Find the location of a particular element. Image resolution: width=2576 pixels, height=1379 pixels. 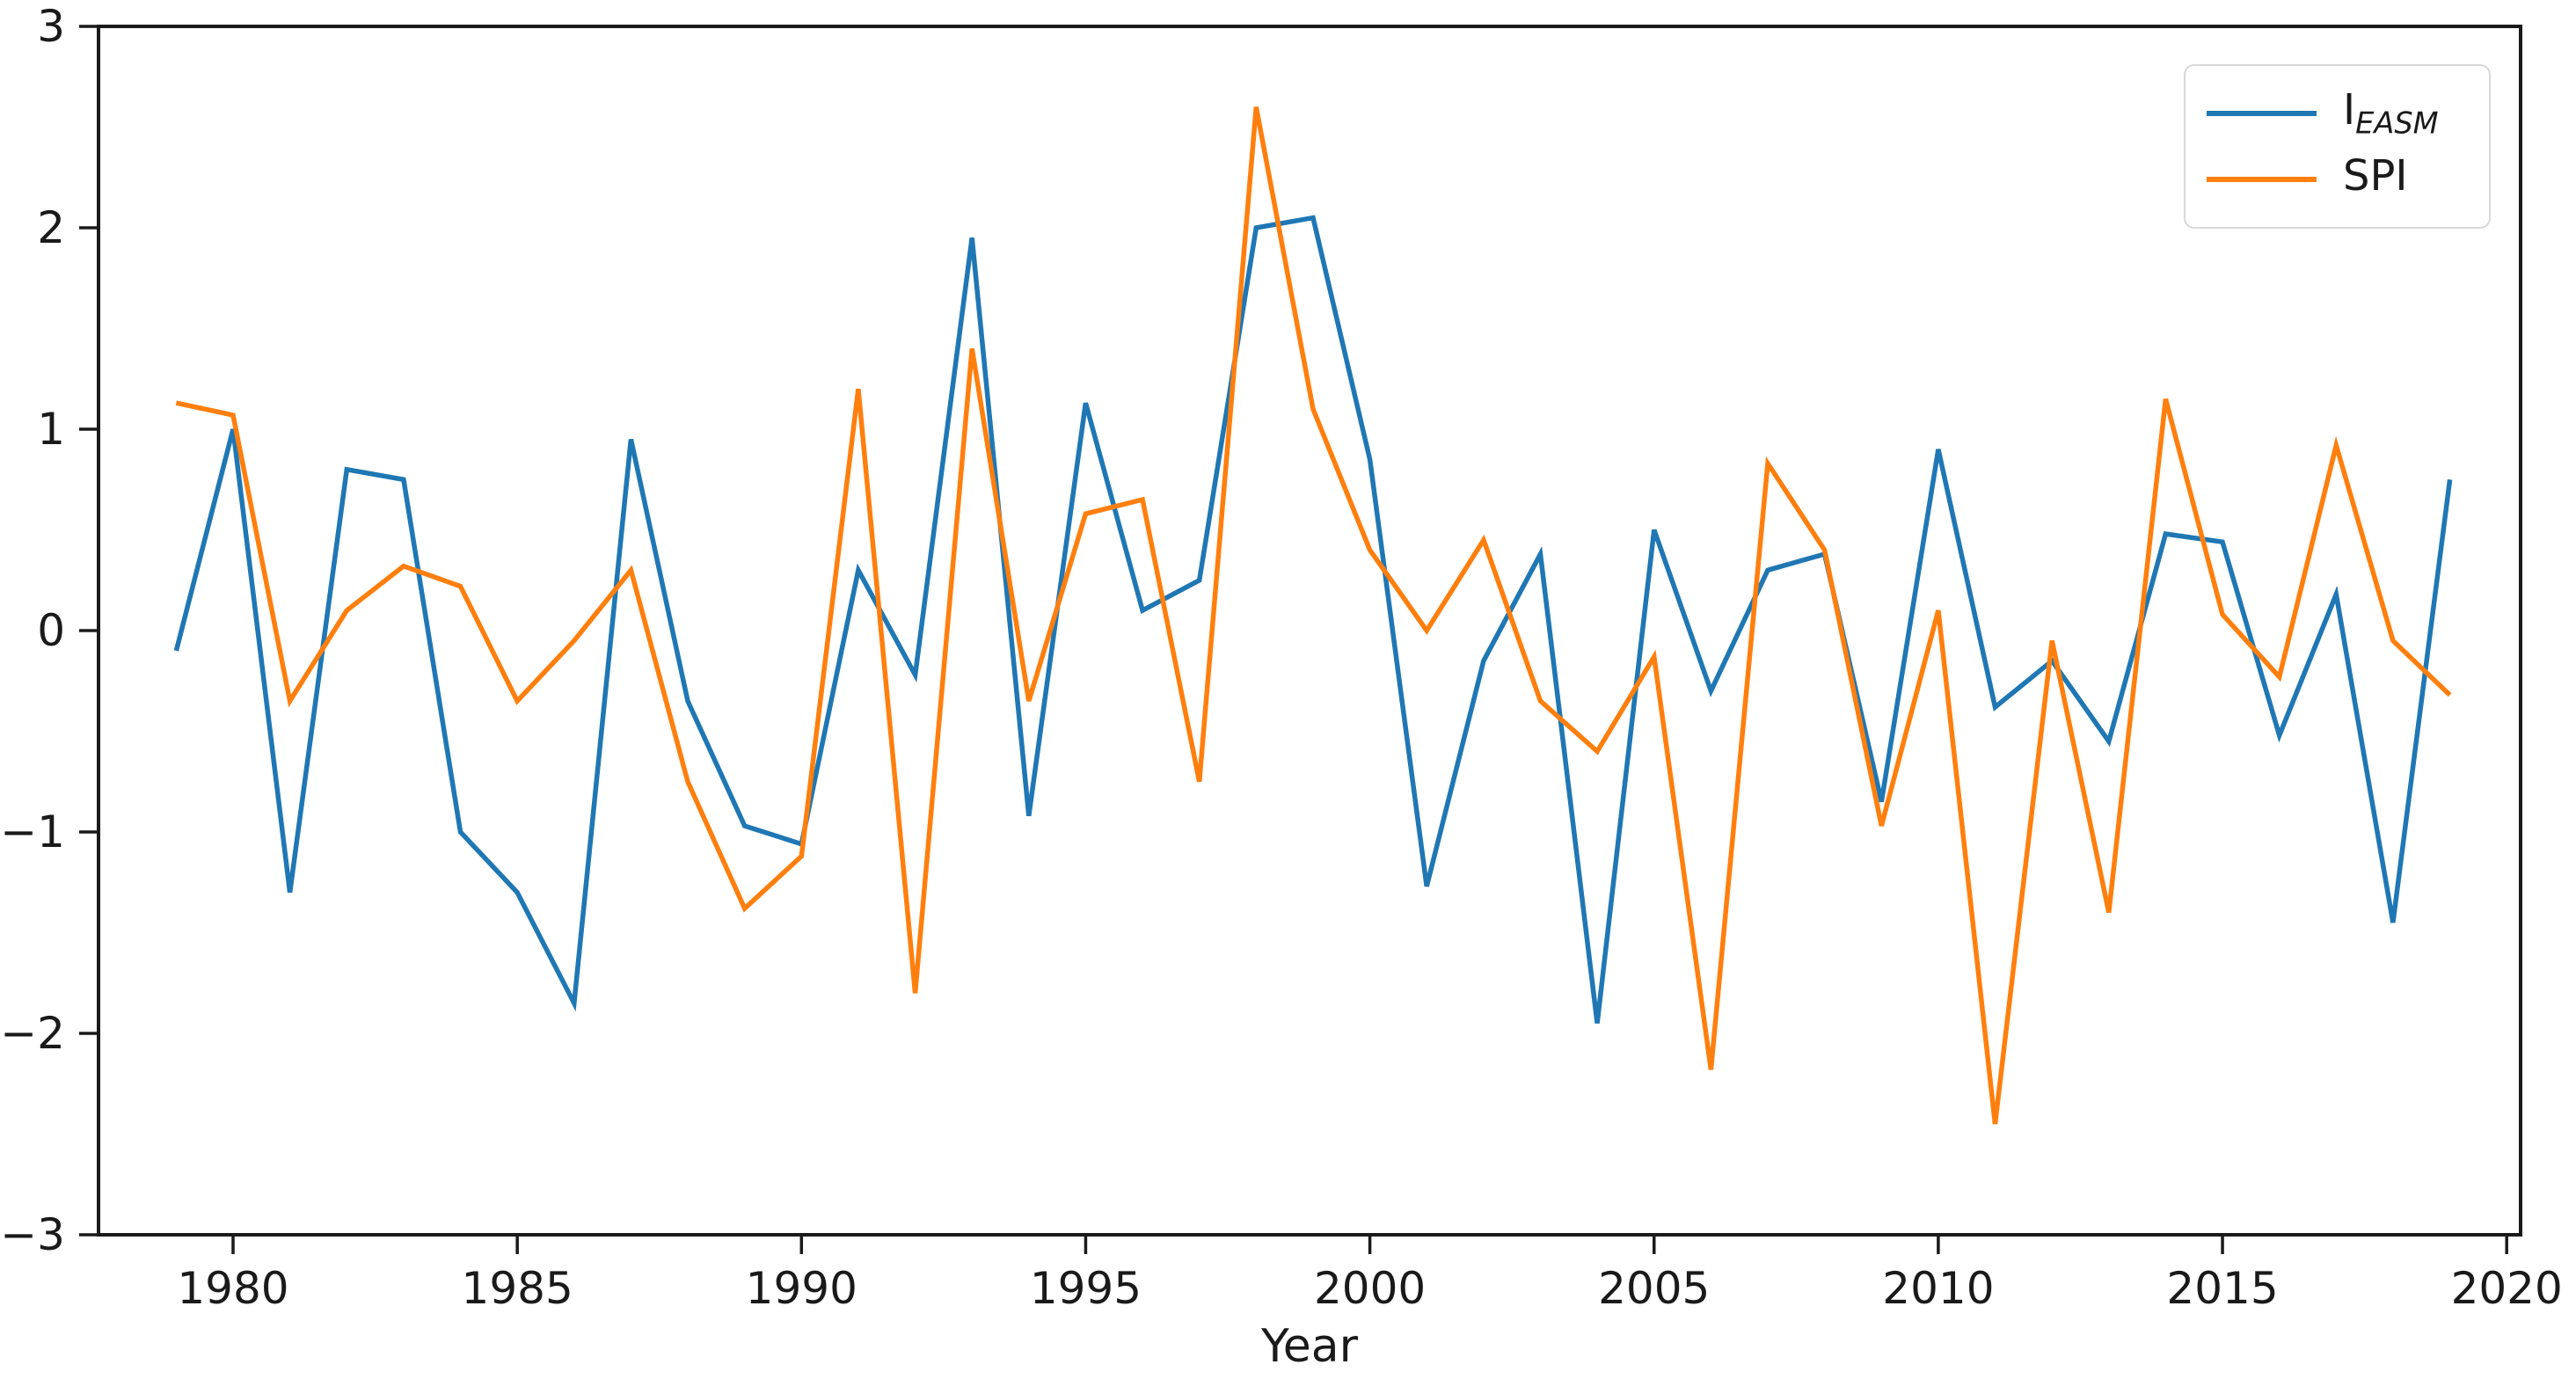

x-tick-label: 2005 is located at coordinates (1654, 1288).